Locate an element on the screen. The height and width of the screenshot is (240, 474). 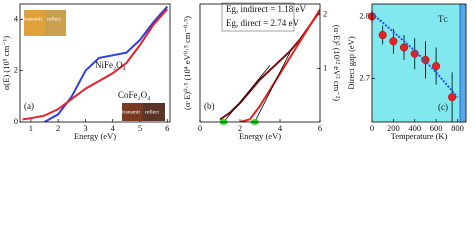
annotation: (c) is located at coordinates (443, 107).